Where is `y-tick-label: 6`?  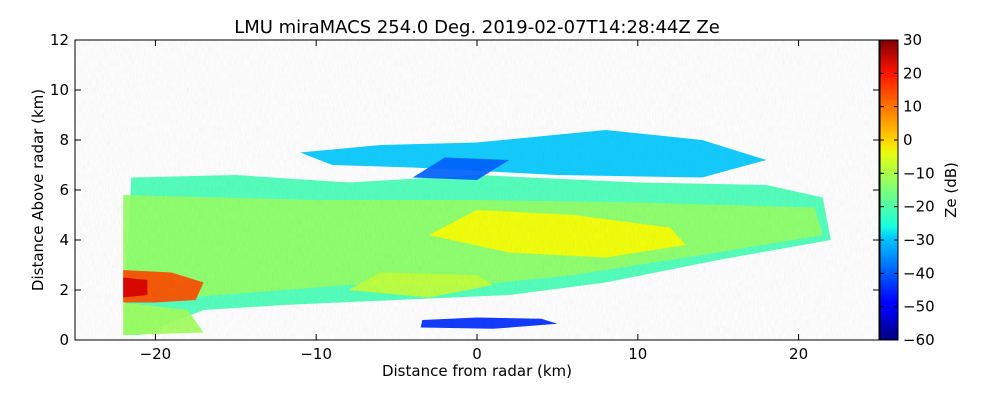
y-tick-label: 6 is located at coordinates (64, 190).